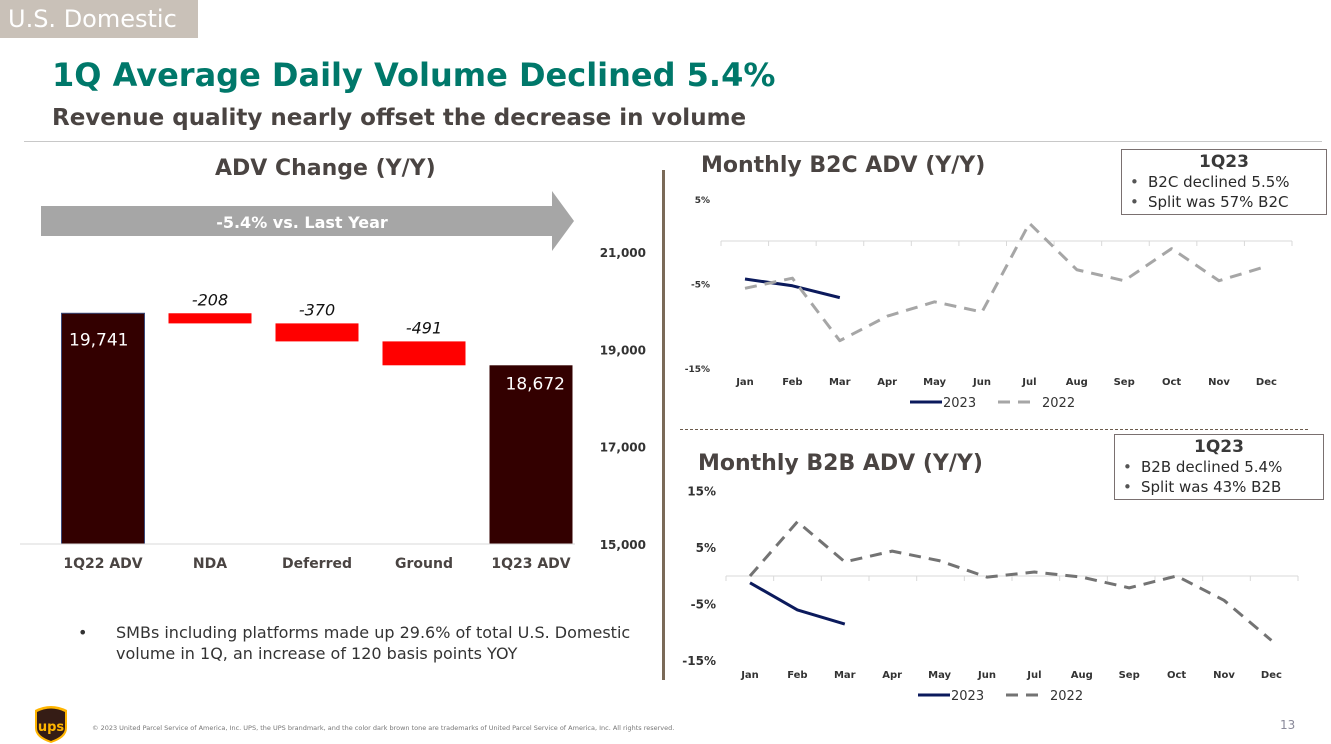 Image resolution: width=1331 pixels, height=744 pixels. What do you see at coordinates (317, 564) in the screenshot?
I see `x-tick-label: Deferred` at bounding box center [317, 564].